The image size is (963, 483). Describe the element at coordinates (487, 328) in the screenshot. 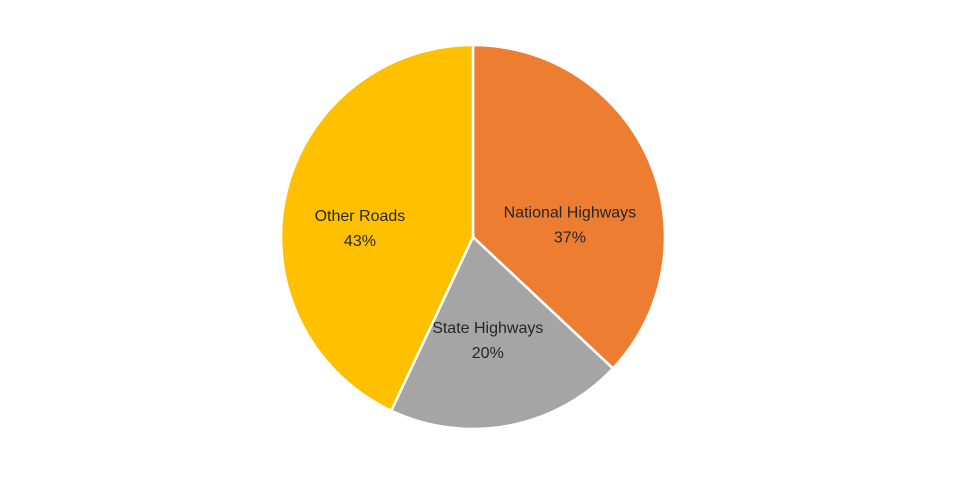

I see `slice-label: State Highways` at that location.